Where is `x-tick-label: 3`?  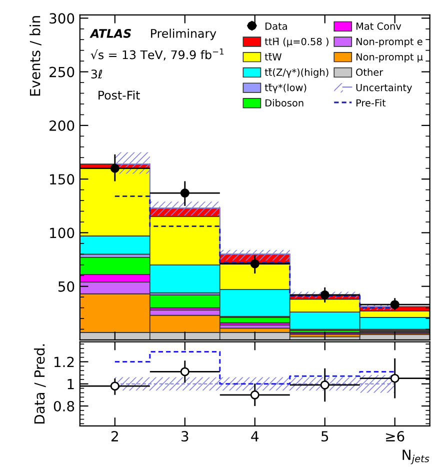
x-tick-label: 3 is located at coordinates (185, 436).